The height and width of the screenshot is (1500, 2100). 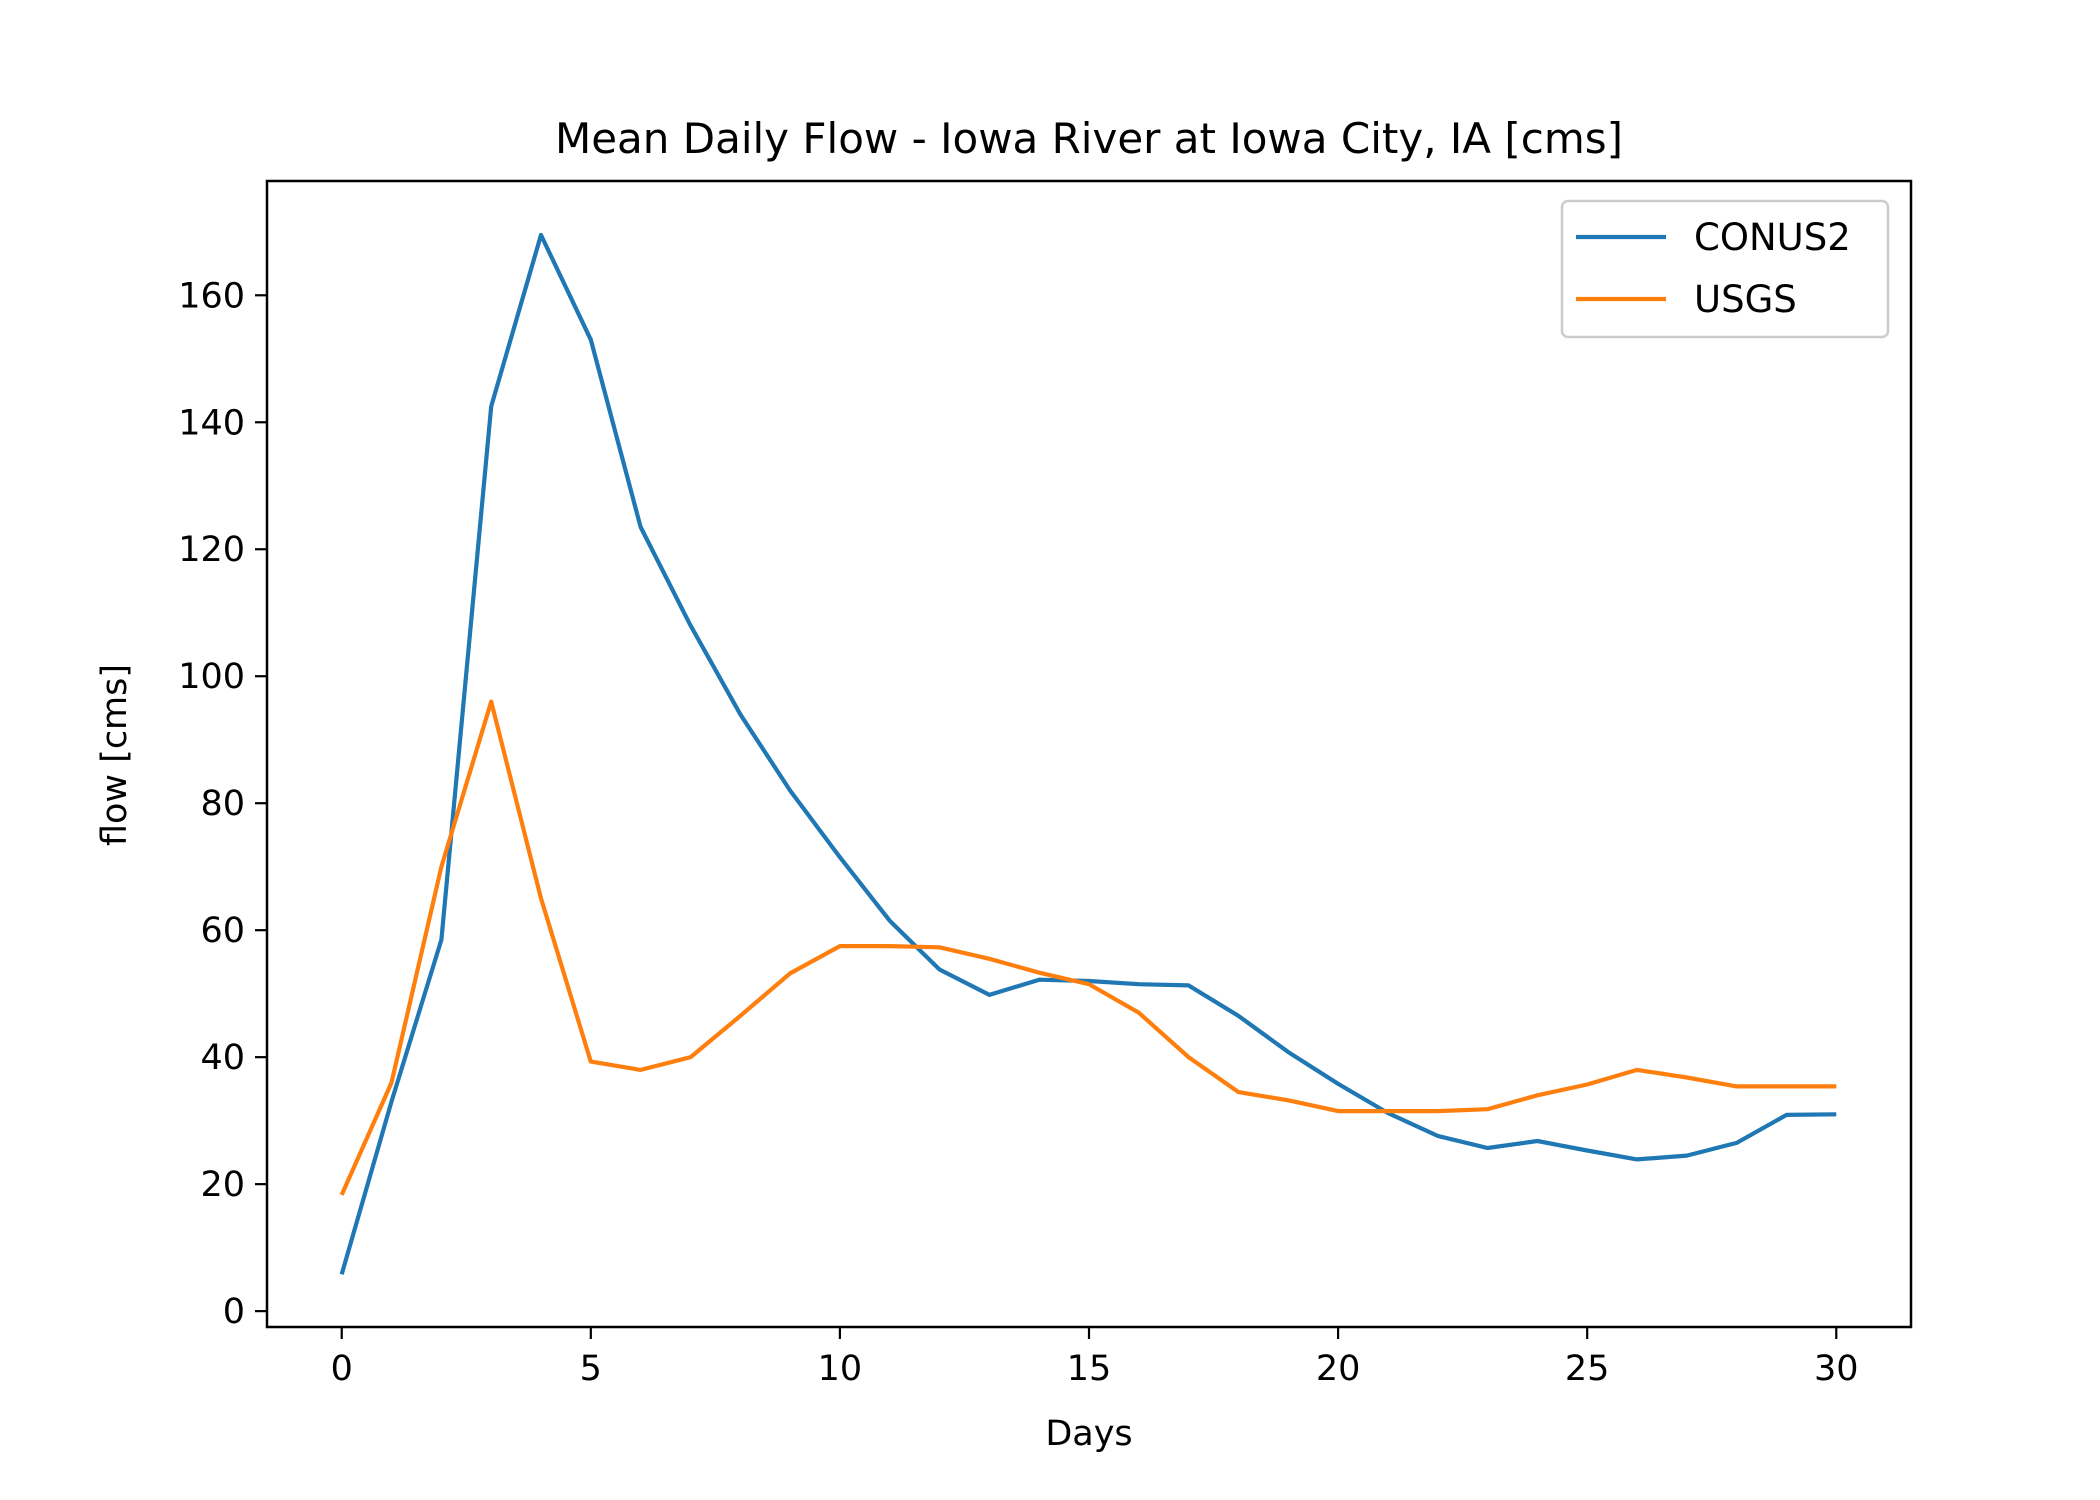 What do you see at coordinates (840, 1369) in the screenshot?
I see `x-tick-label: 10` at bounding box center [840, 1369].